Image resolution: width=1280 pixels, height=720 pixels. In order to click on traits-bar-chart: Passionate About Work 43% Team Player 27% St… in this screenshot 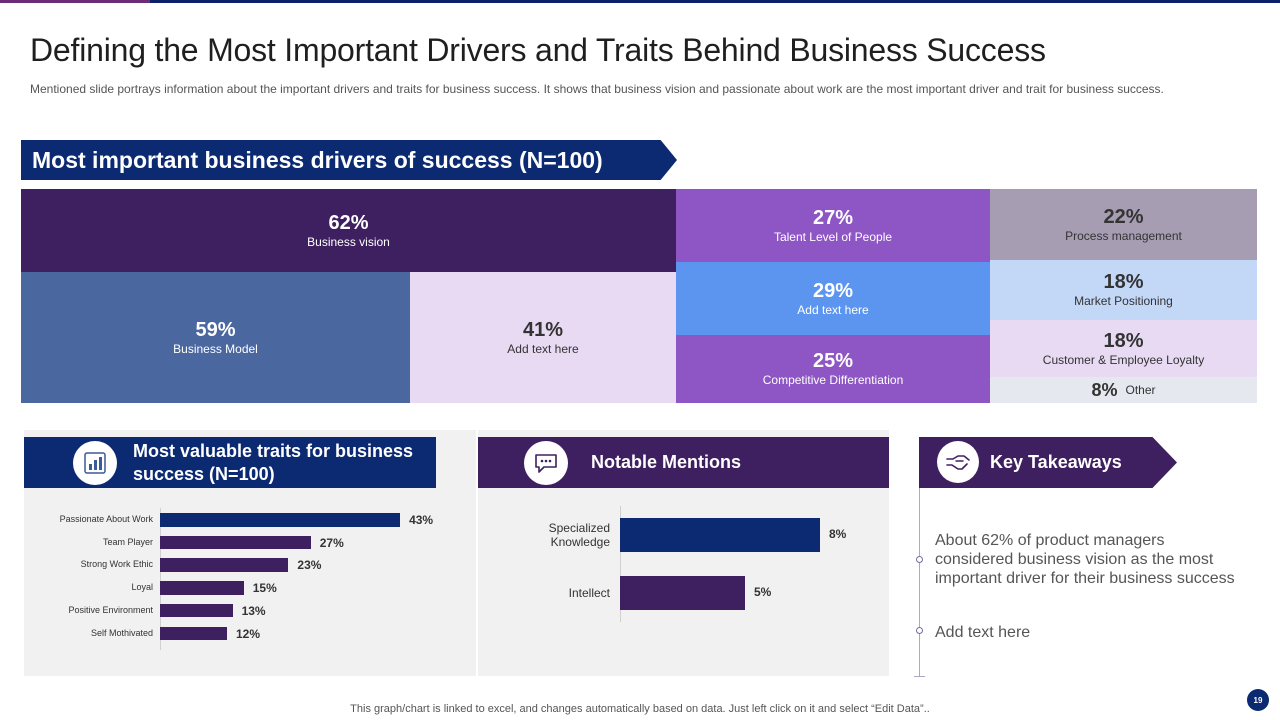, I will do `click(250, 575)`.